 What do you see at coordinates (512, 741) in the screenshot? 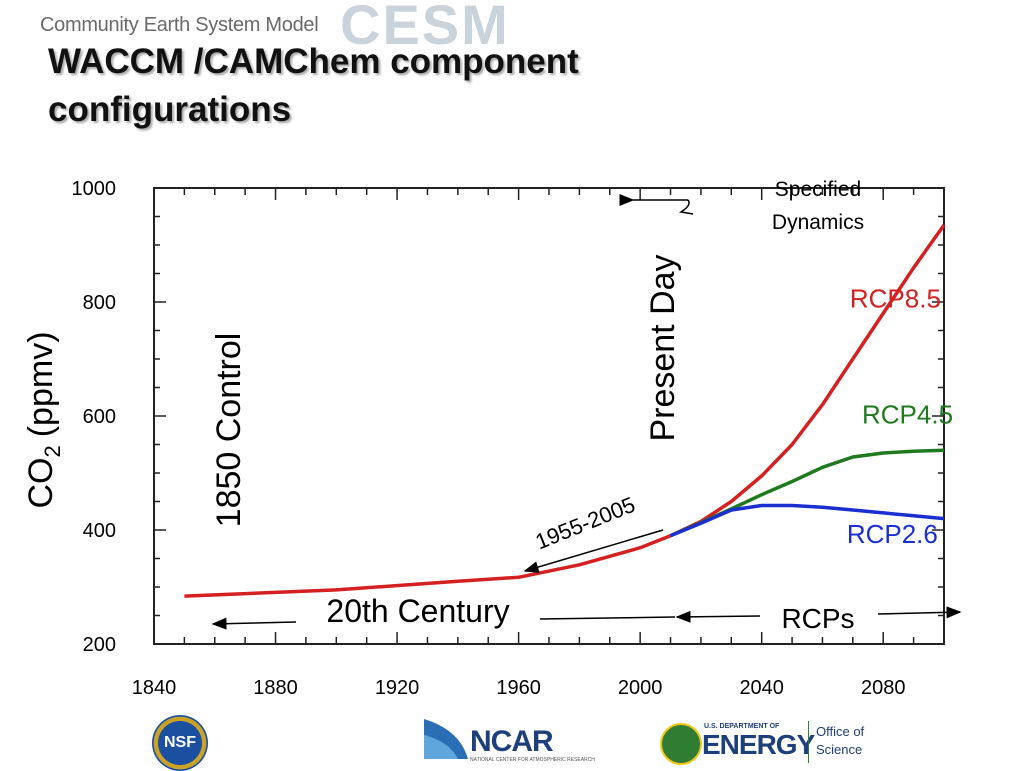
I see `ncar-logo-text: NCAR` at bounding box center [512, 741].